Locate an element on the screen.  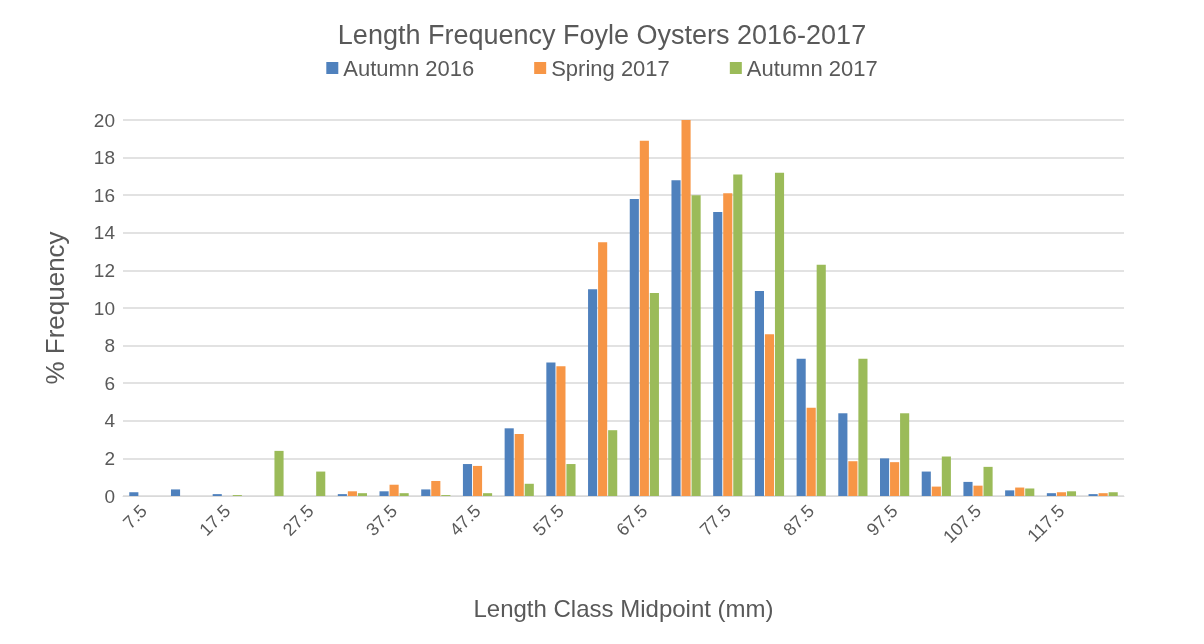
legend-label: Spring 2017 is located at coordinates (610, 68).